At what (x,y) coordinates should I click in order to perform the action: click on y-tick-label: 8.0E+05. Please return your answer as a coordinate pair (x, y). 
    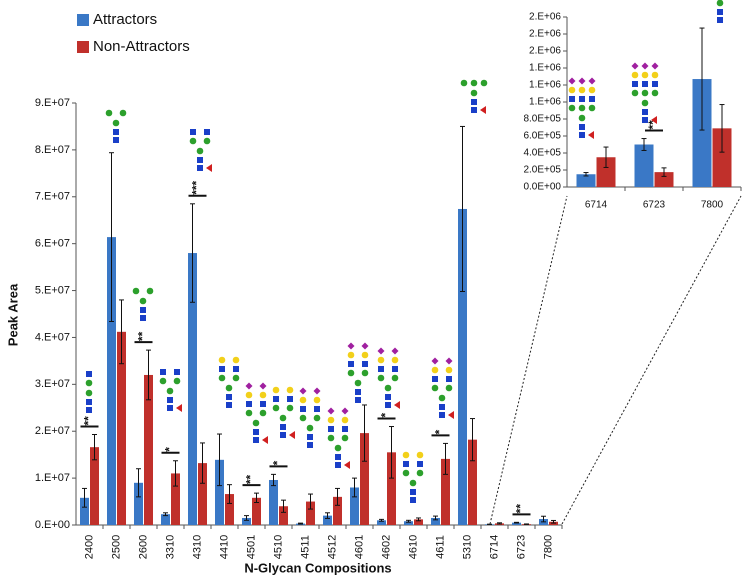
    Looking at the image, I should click on (542, 119).